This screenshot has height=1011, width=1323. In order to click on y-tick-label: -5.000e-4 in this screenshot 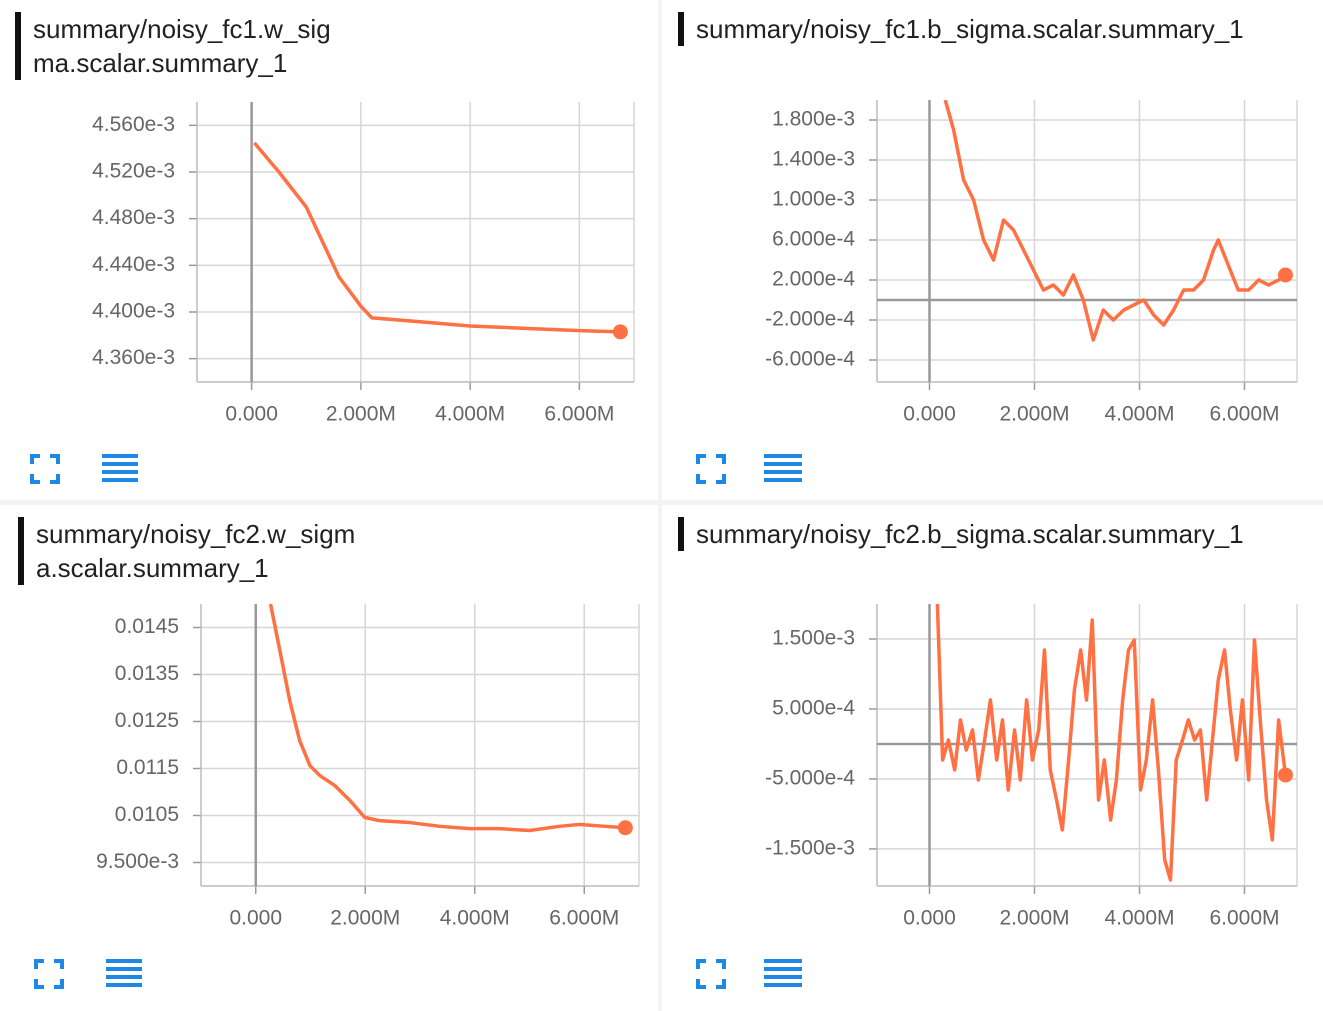, I will do `click(810, 777)`.